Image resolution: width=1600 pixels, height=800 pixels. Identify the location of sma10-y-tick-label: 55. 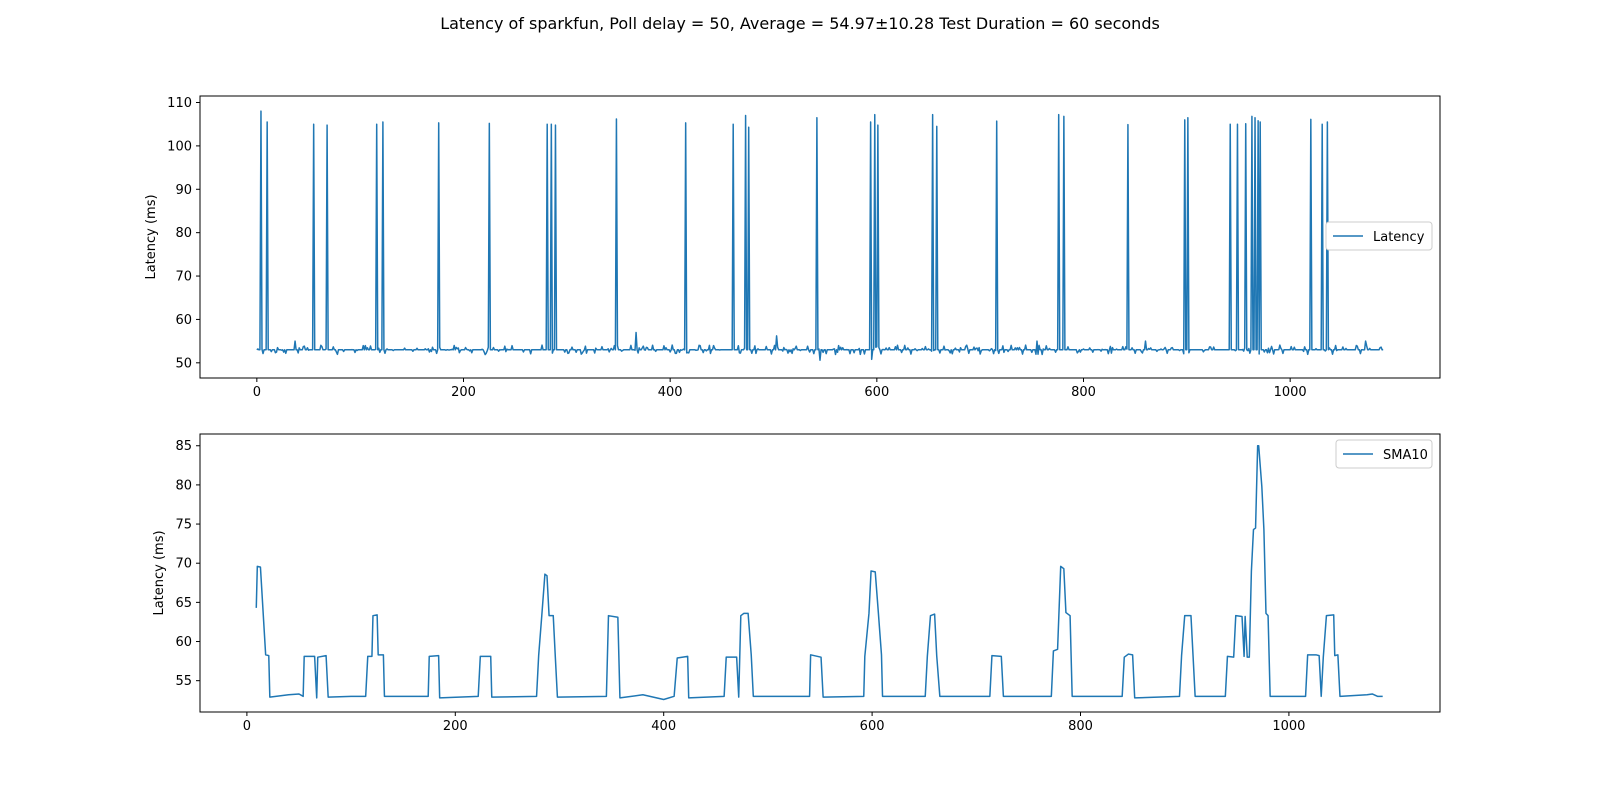
(183, 681).